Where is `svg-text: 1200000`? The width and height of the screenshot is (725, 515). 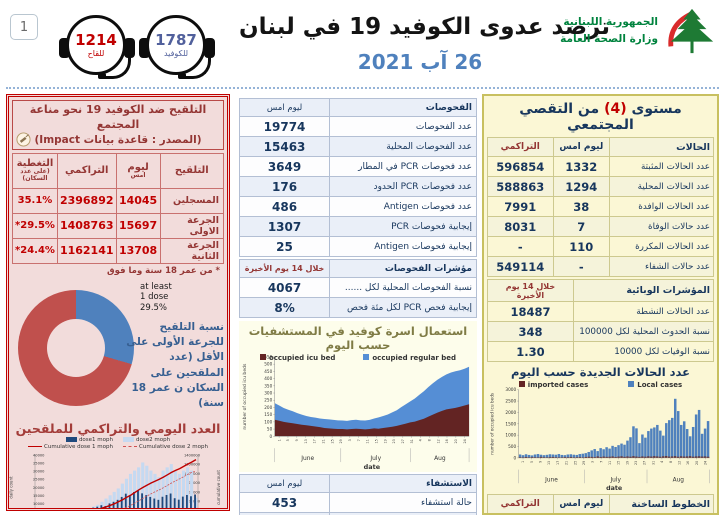 svg-text: 1200000 is located at coordinates (192, 464).